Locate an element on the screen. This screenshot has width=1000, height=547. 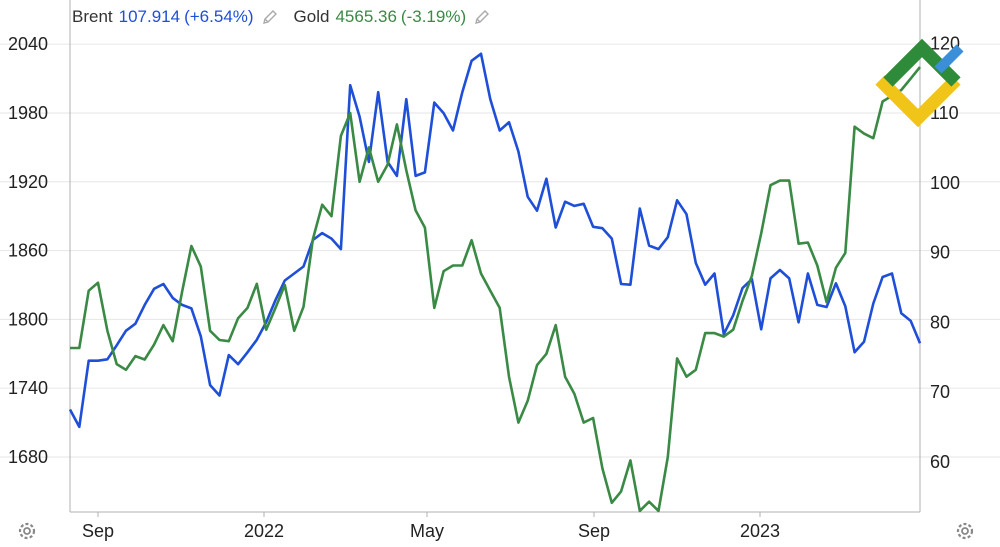
brand-logo is located at coordinates (919, 83).